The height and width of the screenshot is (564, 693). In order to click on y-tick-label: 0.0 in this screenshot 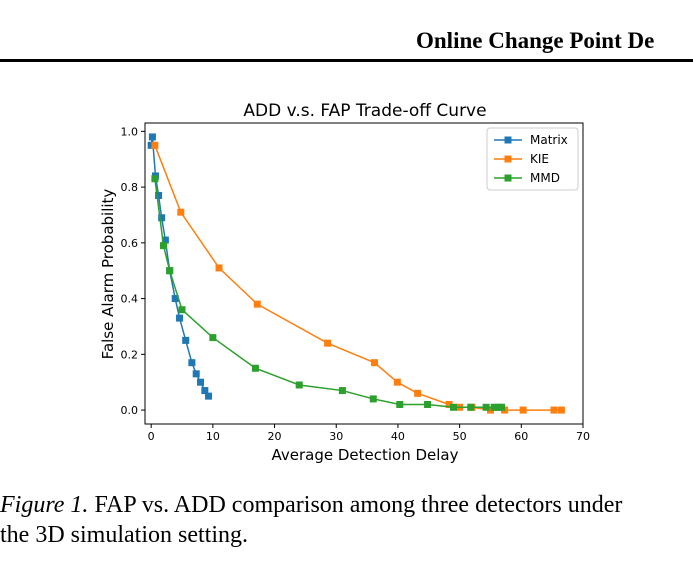, I will do `click(130, 410)`.